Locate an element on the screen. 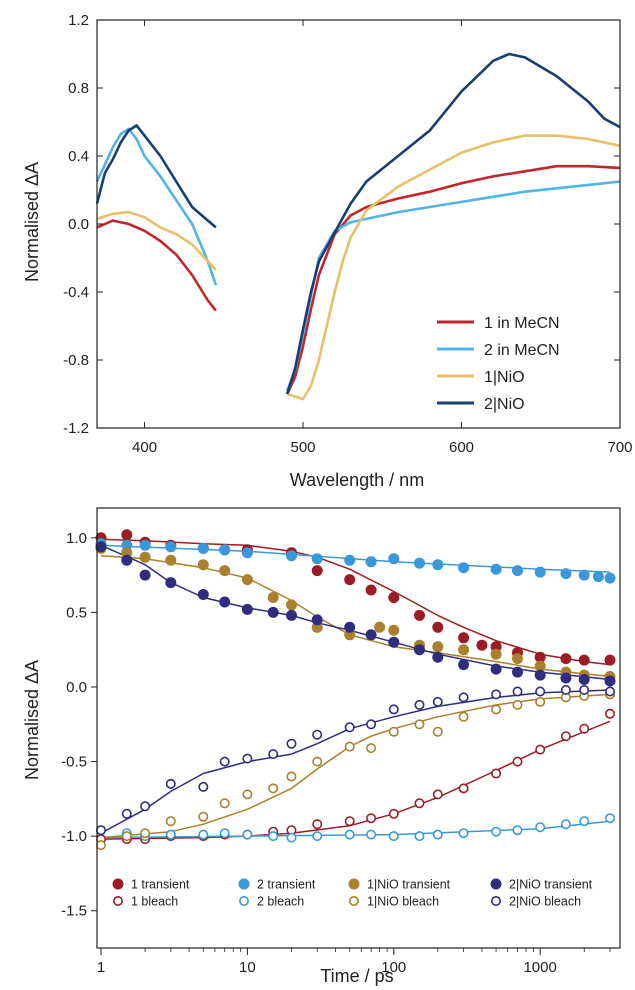  spectra-legend: 1 in MeCN 2 in MeCN 1|NiO 2|NiO is located at coordinates (498, 364).